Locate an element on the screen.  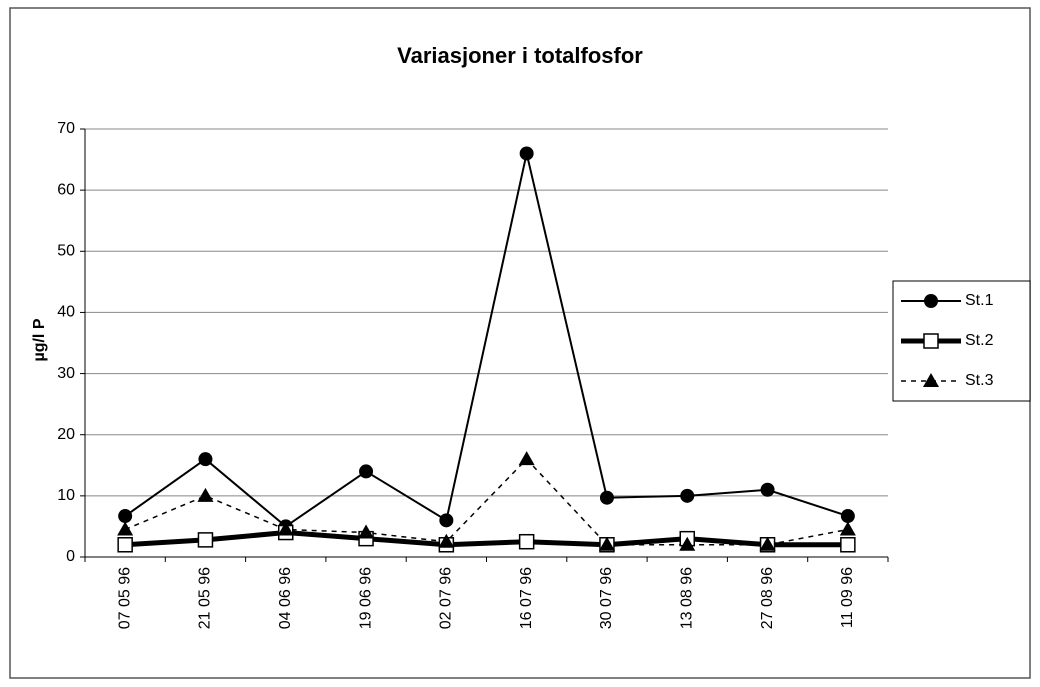
legend-label: St.1 is located at coordinates (979, 300).